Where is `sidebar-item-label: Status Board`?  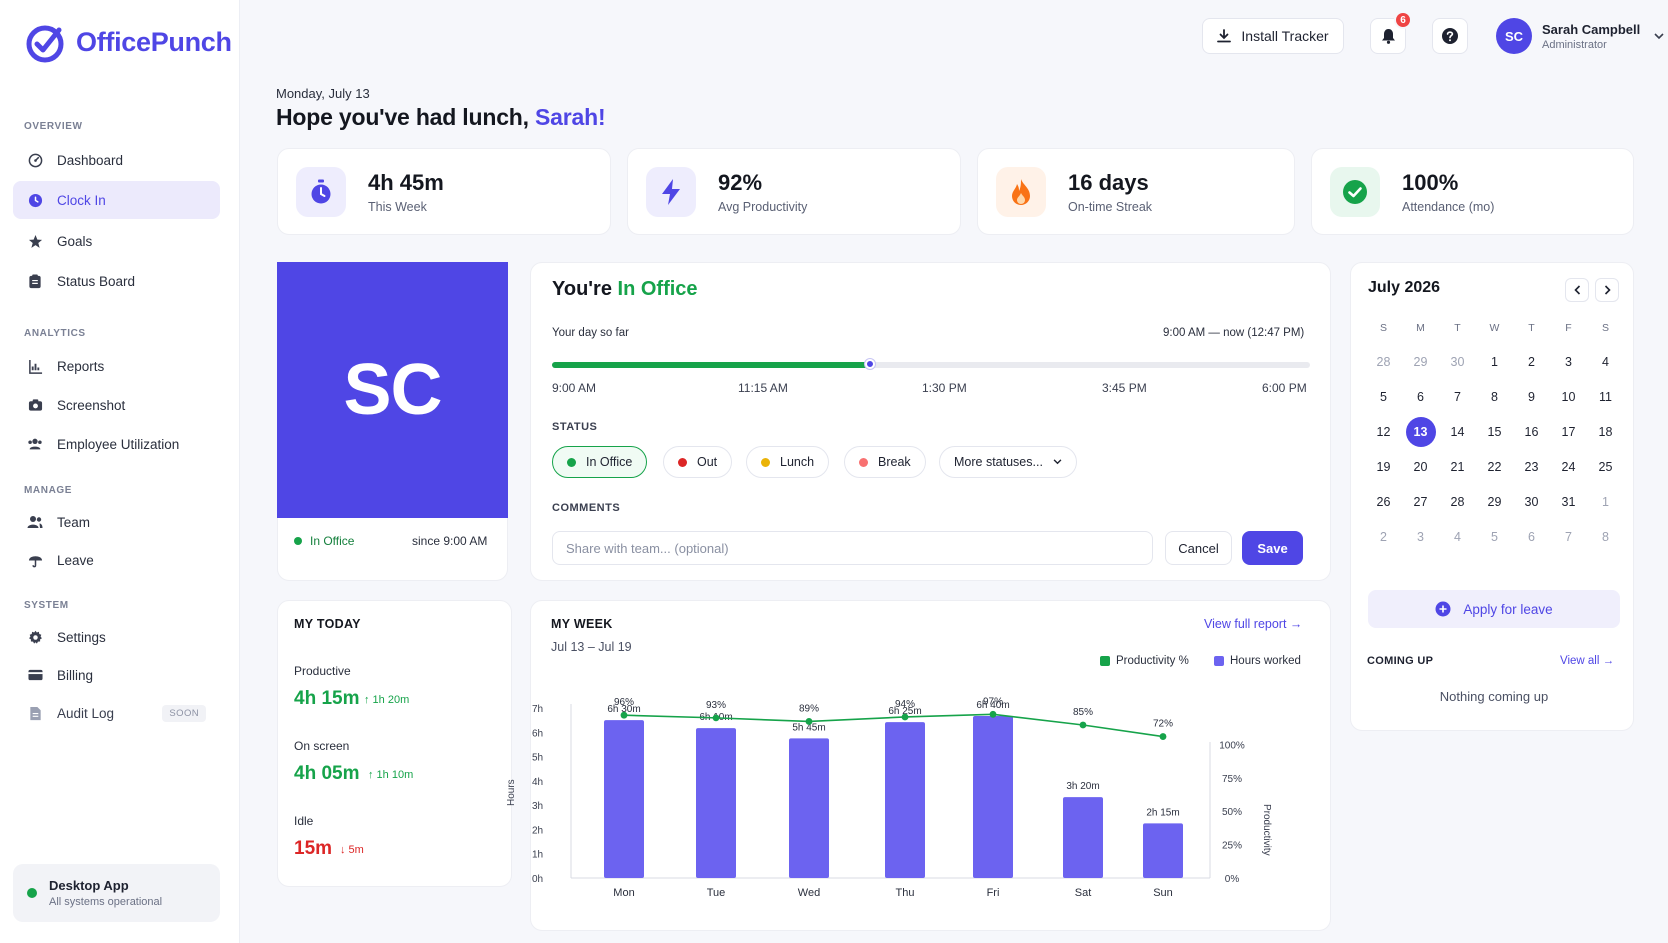
sidebar-item-label: Status Board is located at coordinates (96, 281).